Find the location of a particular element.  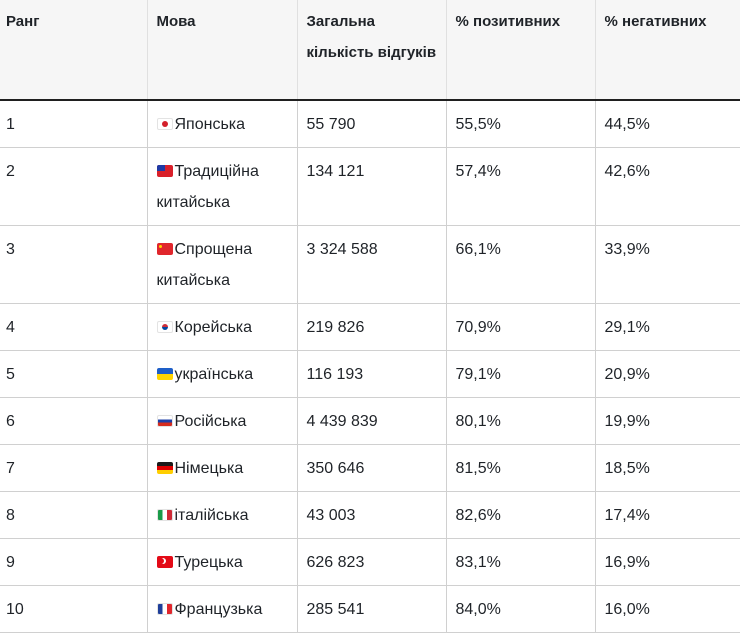

flag-china-icon is located at coordinates (164, 248).